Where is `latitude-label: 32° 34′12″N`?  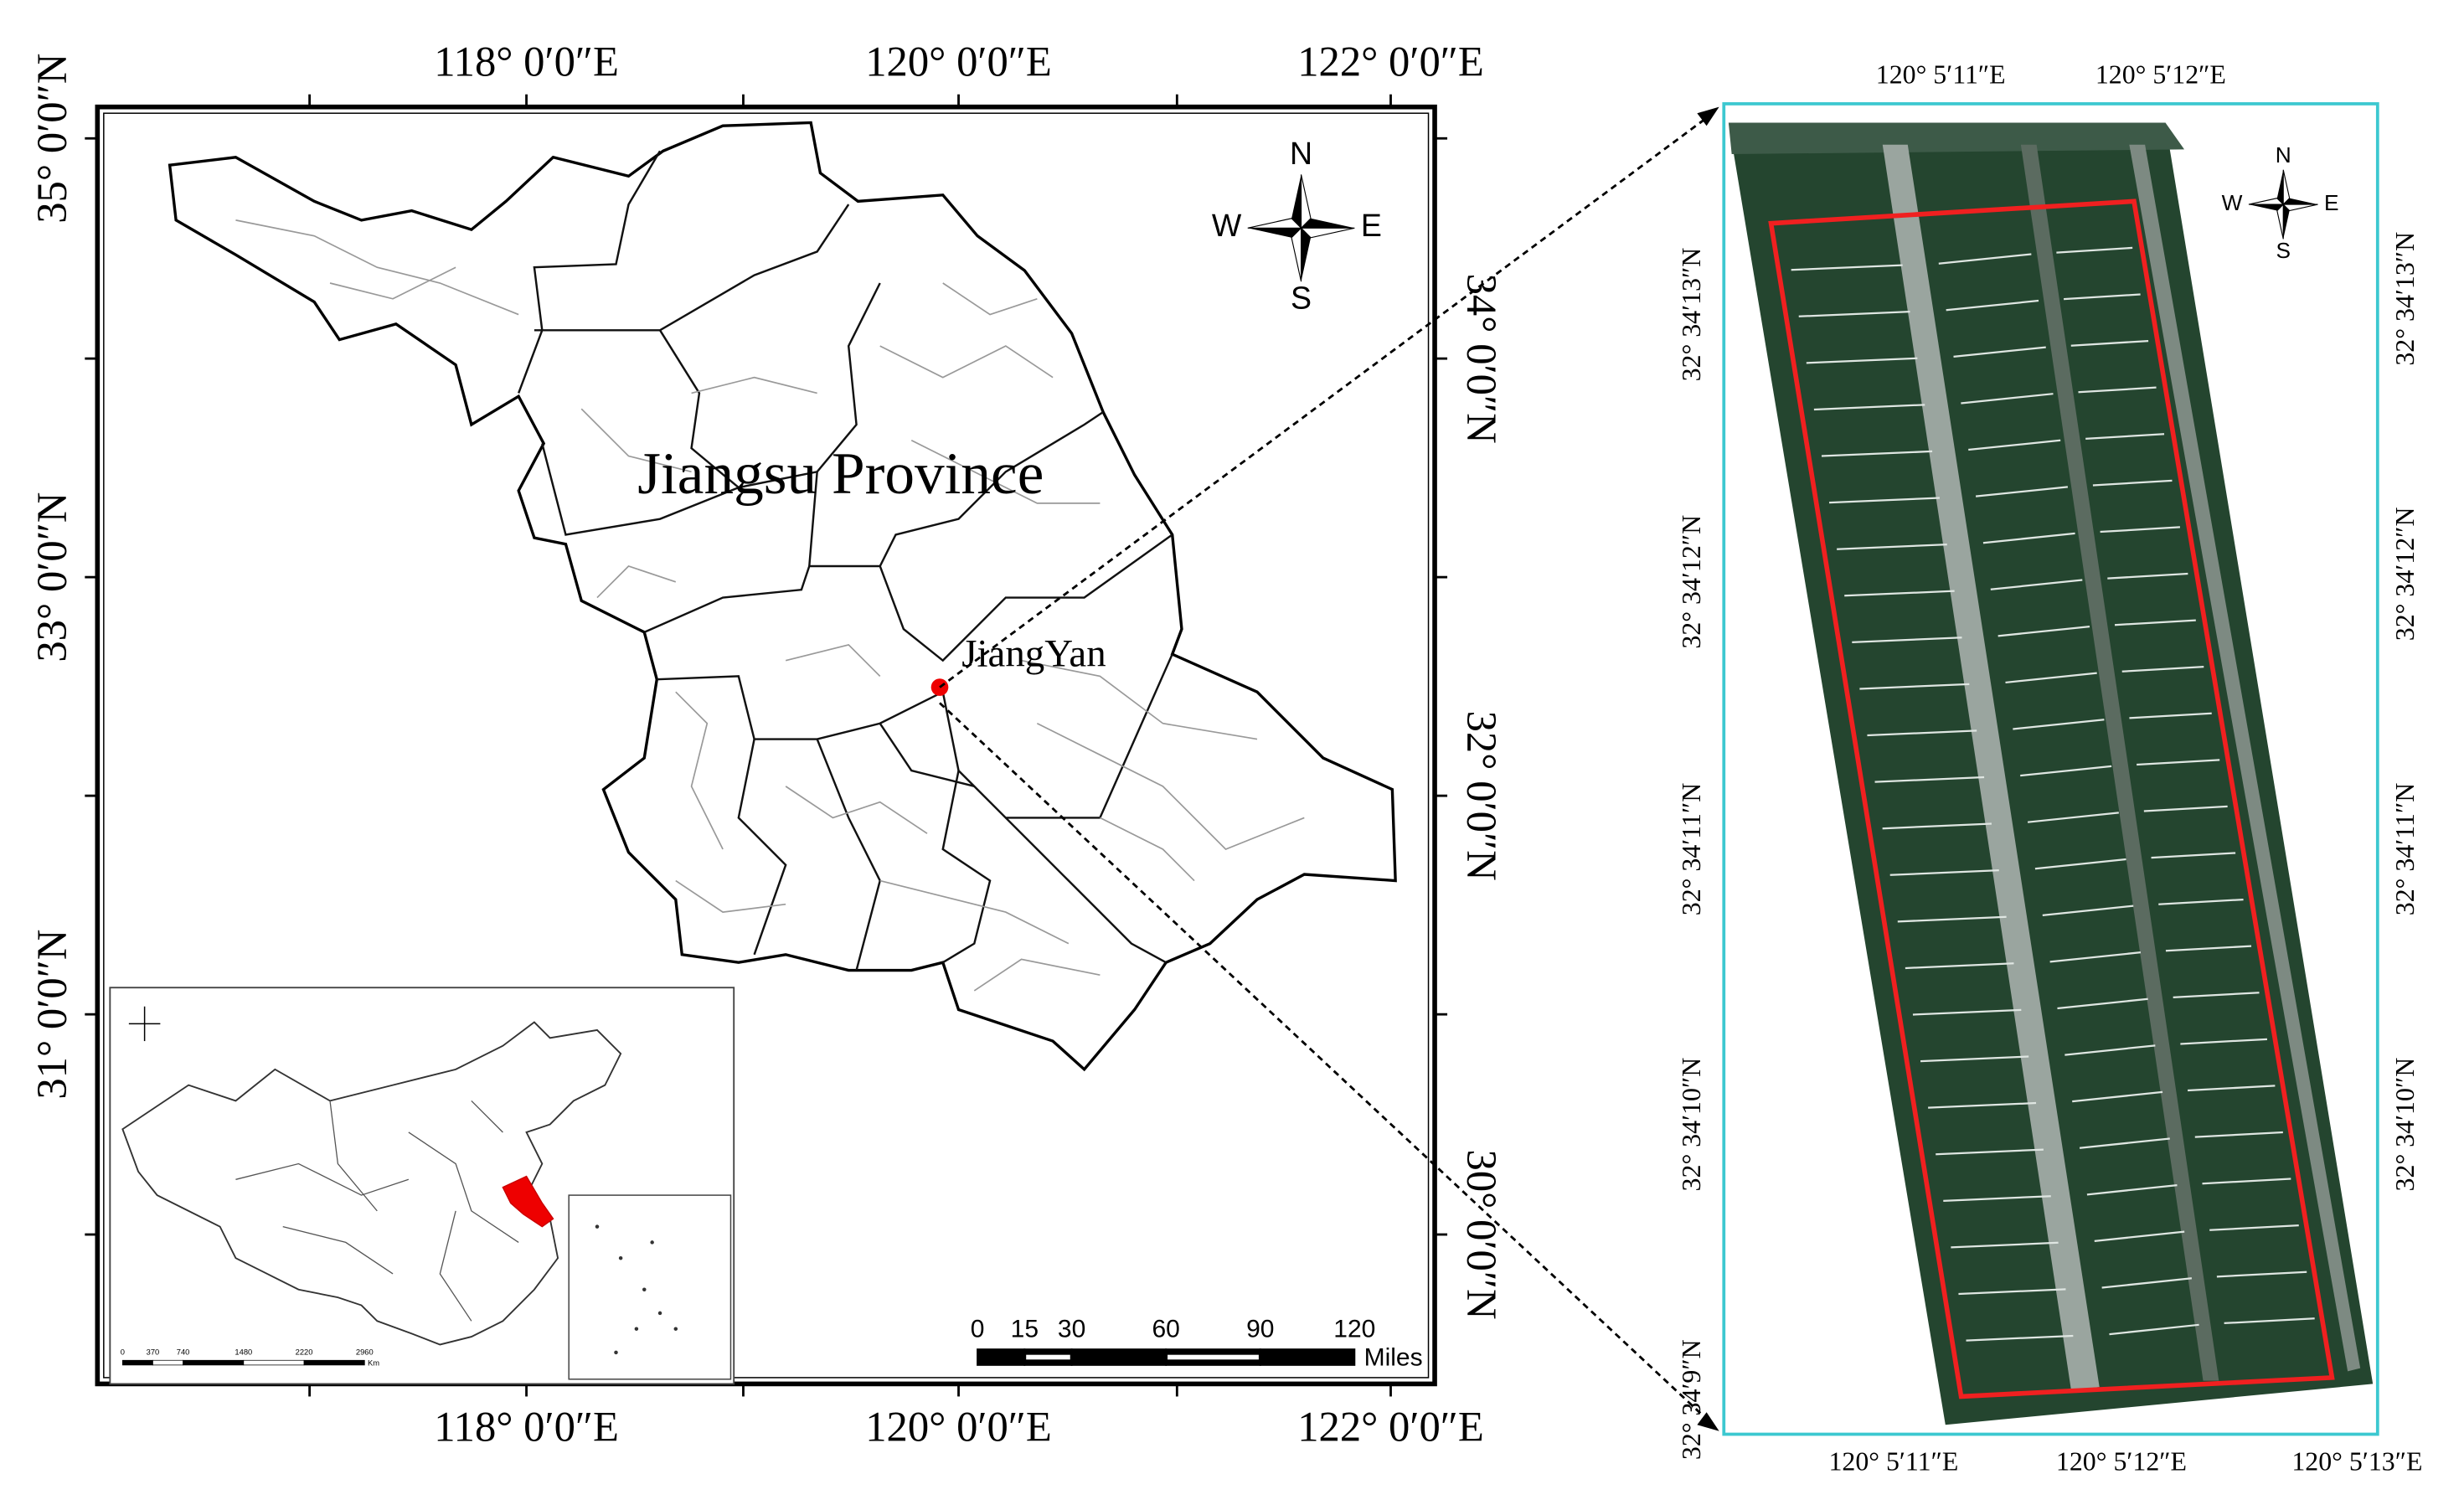 latitude-label: 32° 34′12″N is located at coordinates (1691, 582).